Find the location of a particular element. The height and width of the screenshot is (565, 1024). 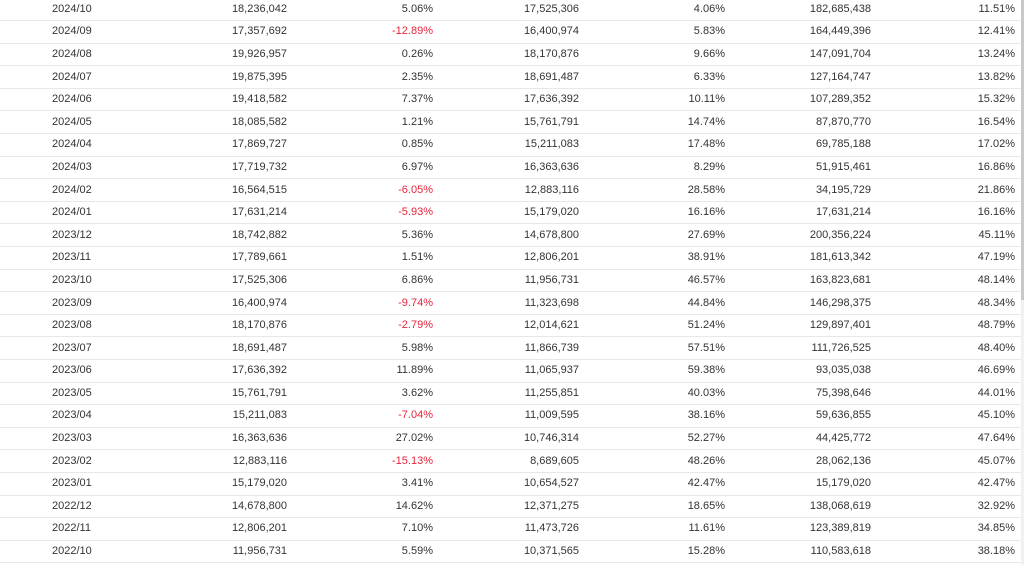

percent-1-cell: 3.41% is located at coordinates (366, 484).